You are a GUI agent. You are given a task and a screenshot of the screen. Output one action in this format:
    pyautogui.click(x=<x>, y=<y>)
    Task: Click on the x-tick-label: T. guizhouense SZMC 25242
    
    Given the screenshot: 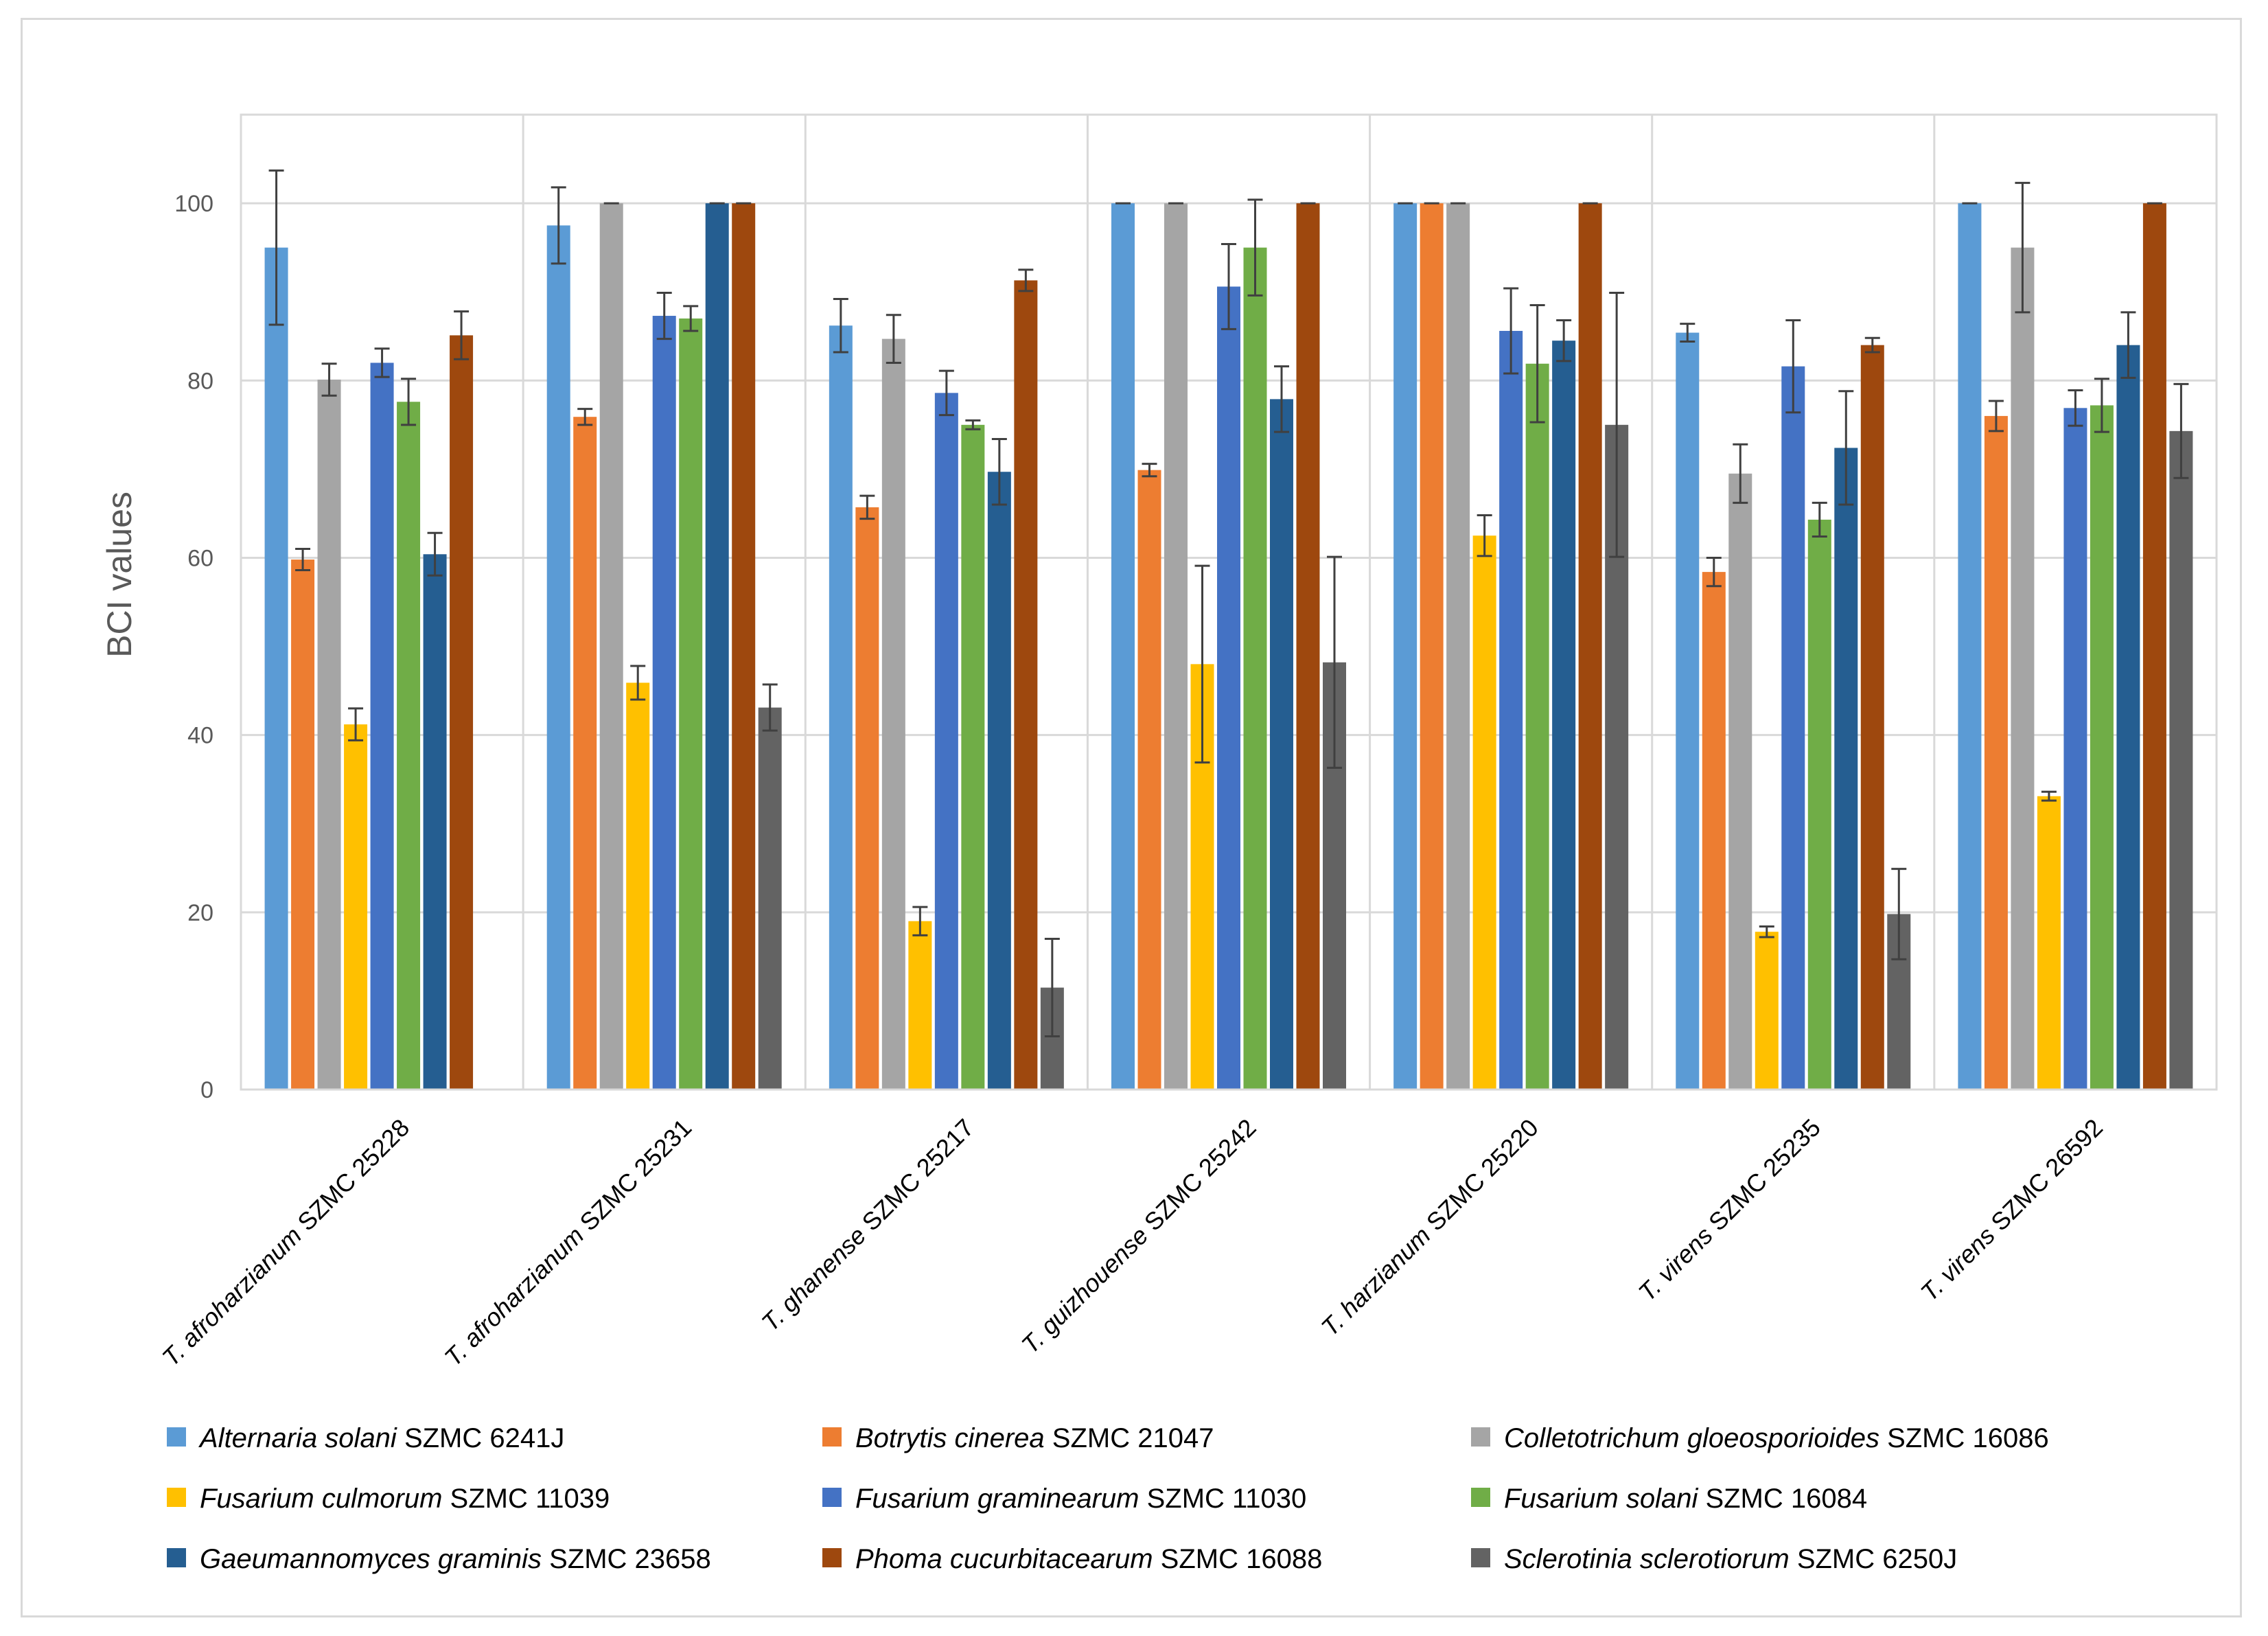 What is the action you would take?
    pyautogui.click(x=1139, y=1236)
    